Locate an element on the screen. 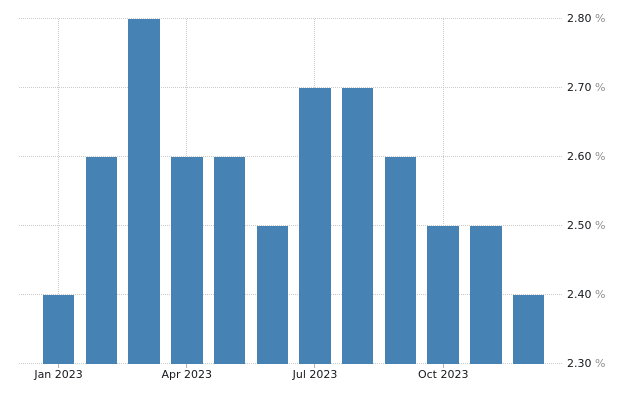  x-axis-label: Apr 2023 is located at coordinates (187, 374).